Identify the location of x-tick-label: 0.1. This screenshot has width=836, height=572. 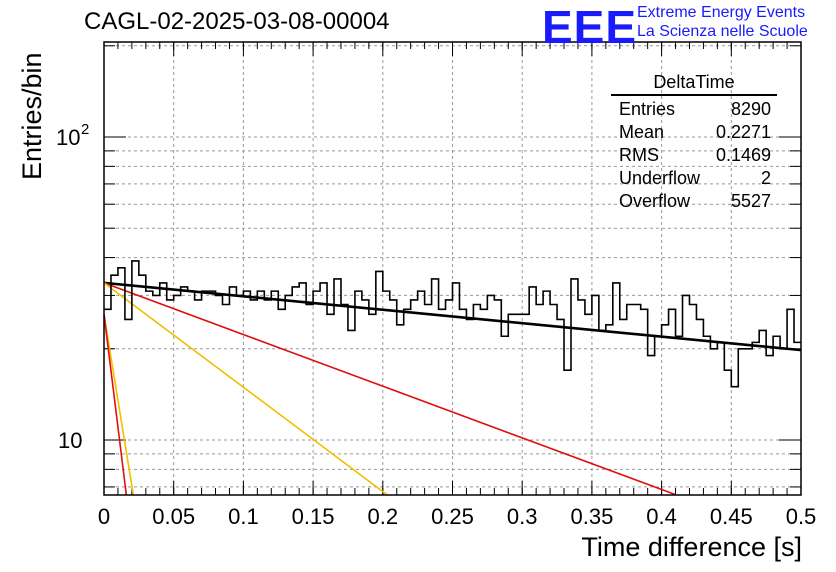
(243, 516).